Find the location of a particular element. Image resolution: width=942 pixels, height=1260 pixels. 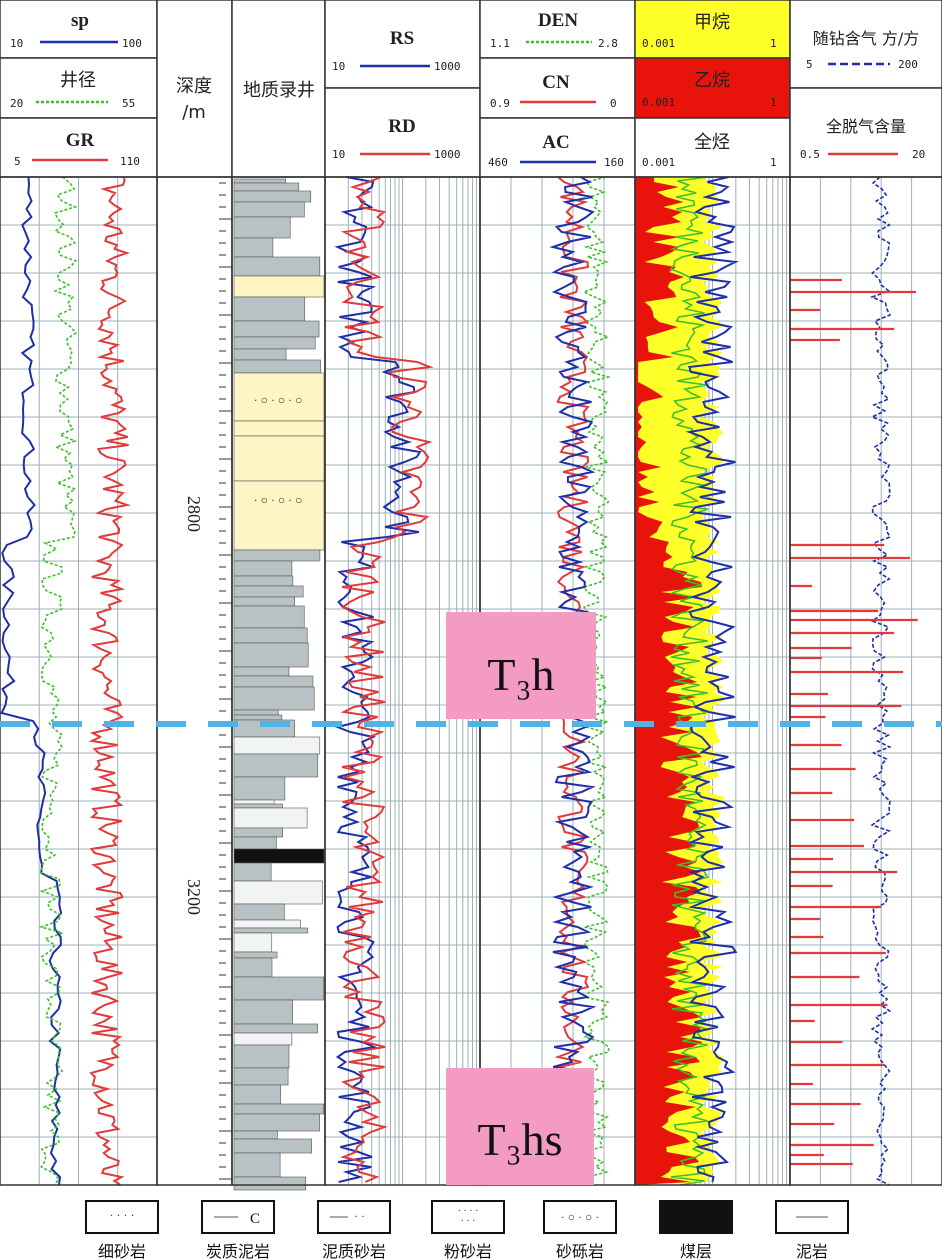

total-header-max: 1 is located at coordinates (773, 162).